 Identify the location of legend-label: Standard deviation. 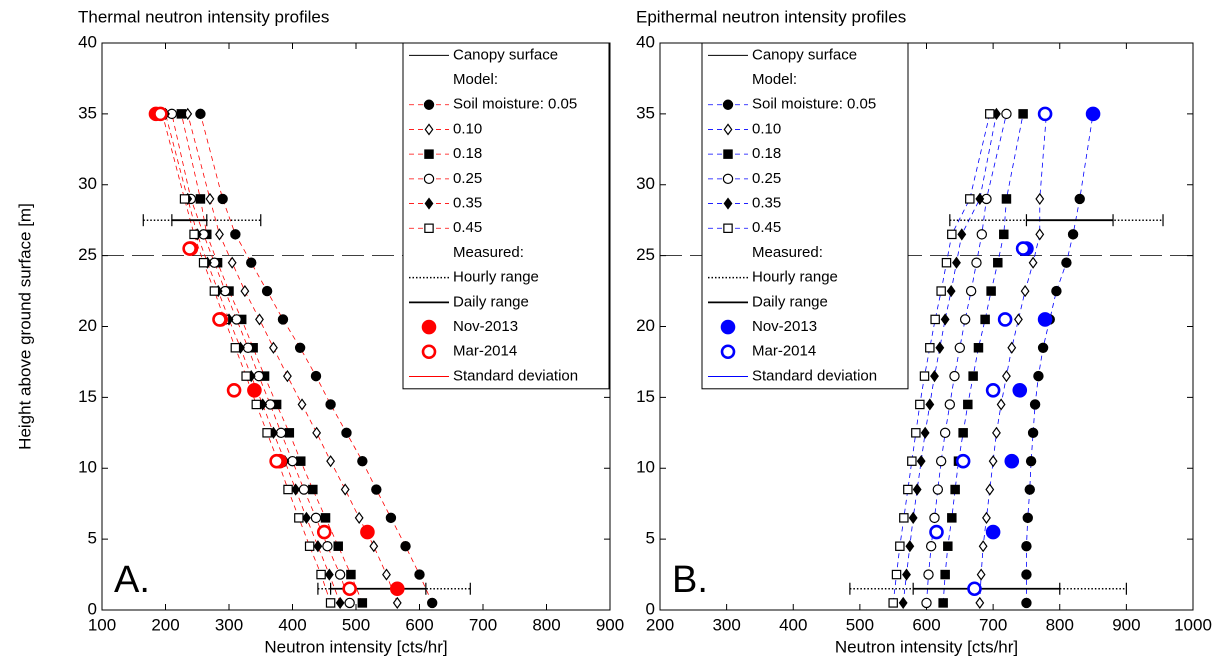
(515, 375).